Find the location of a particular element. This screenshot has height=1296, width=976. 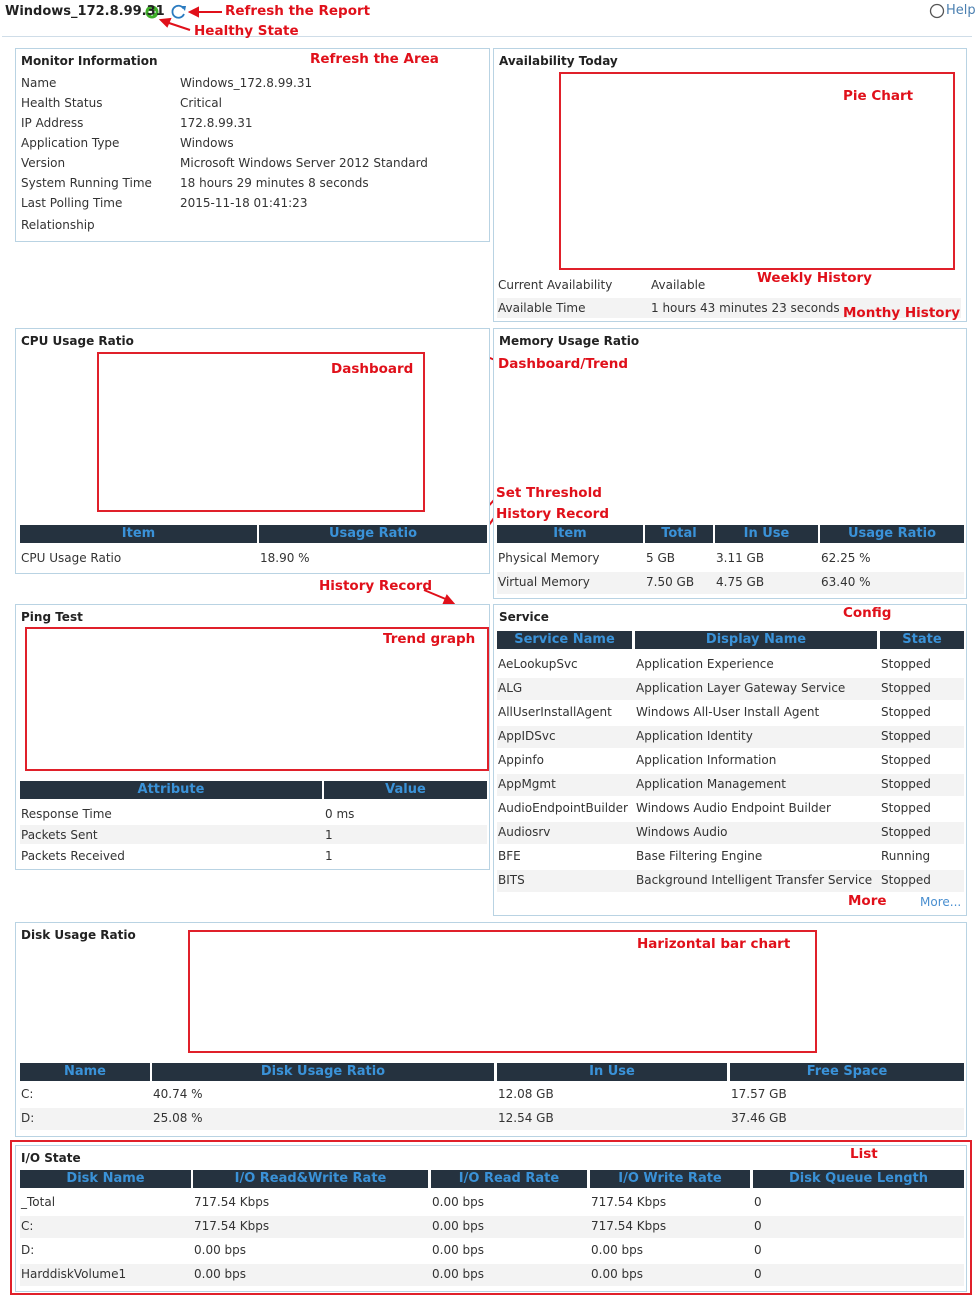

table-header: Attribute is located at coordinates (171, 790).